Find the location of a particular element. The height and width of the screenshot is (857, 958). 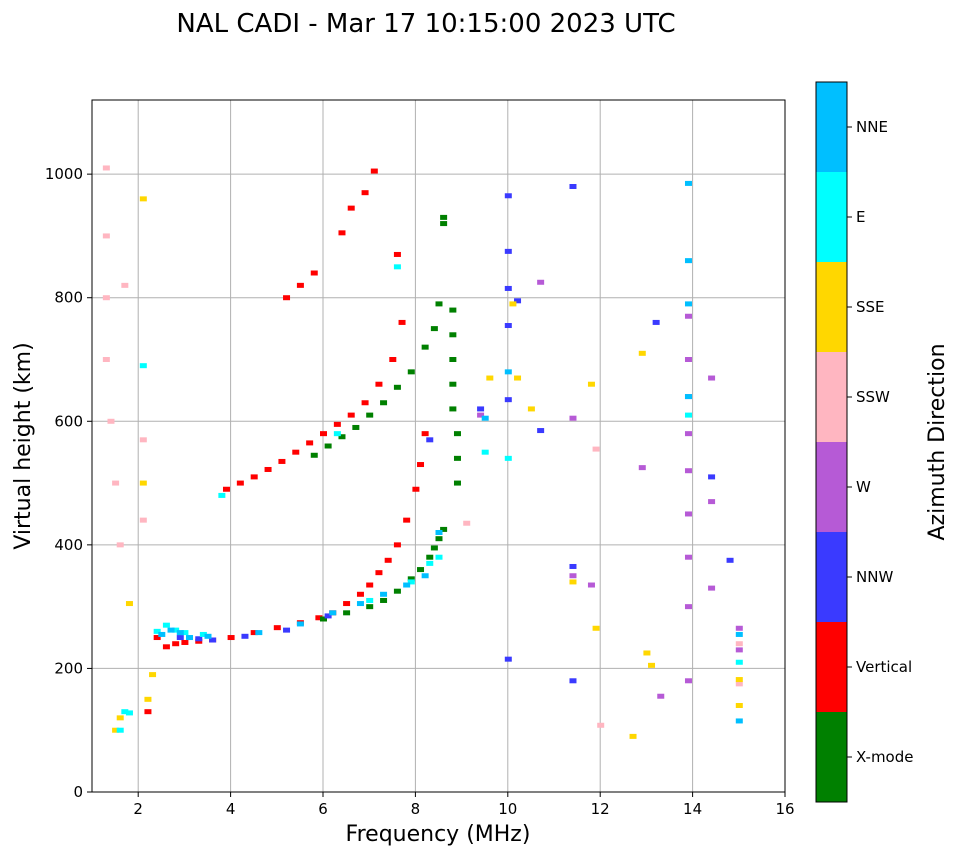

colorbar-swatch-sse is located at coordinates (831, 307).